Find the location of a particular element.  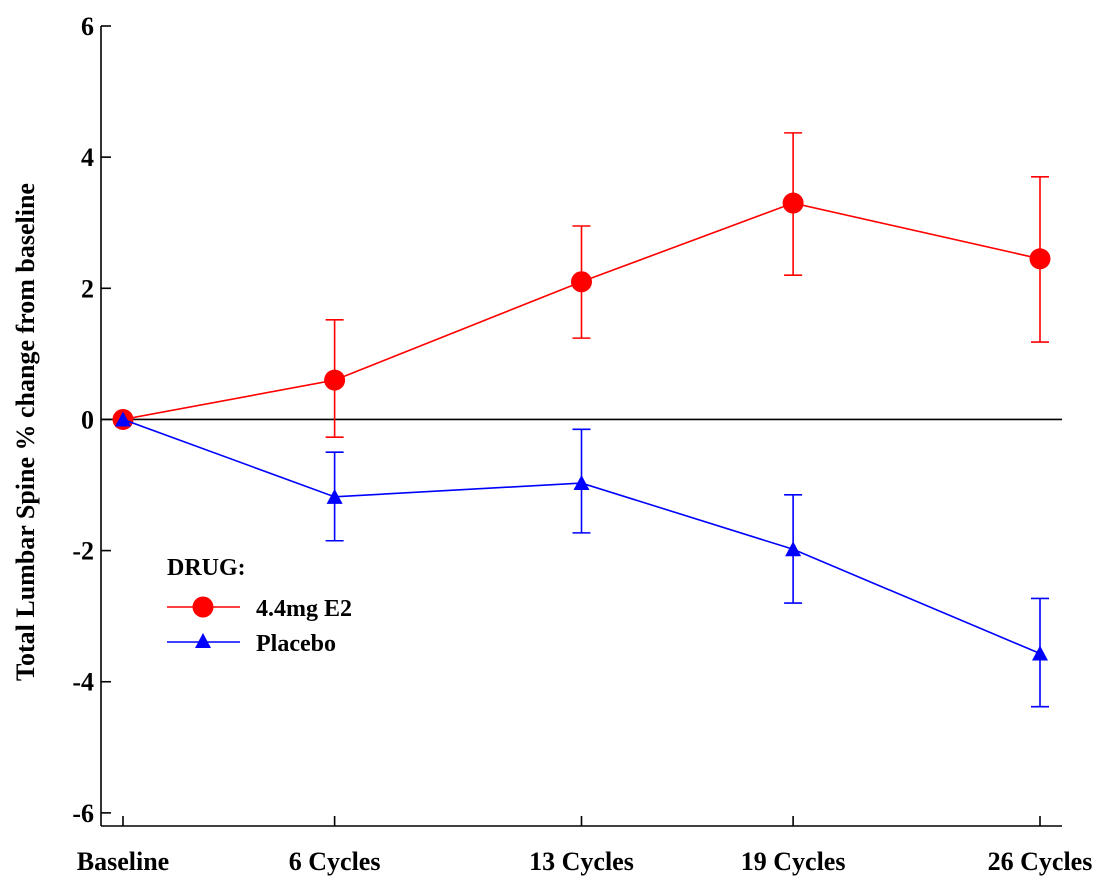

y-tick-label: 0 is located at coordinates (87, 419).